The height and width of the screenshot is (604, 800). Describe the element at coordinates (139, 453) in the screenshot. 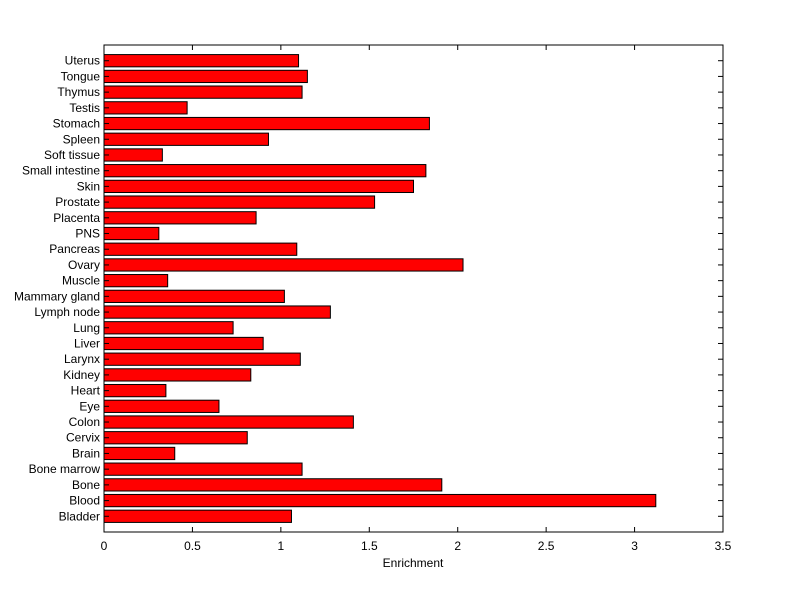

I see `bar-brain` at that location.